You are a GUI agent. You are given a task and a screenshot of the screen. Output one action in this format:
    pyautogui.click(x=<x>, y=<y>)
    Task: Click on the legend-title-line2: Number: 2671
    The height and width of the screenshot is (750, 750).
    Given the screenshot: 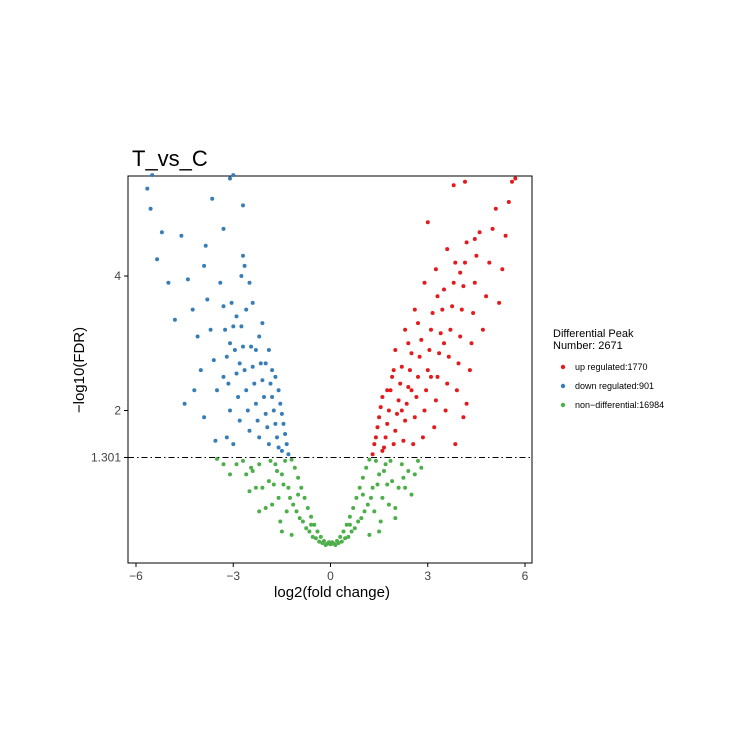 What is the action you would take?
    pyautogui.click(x=588, y=346)
    